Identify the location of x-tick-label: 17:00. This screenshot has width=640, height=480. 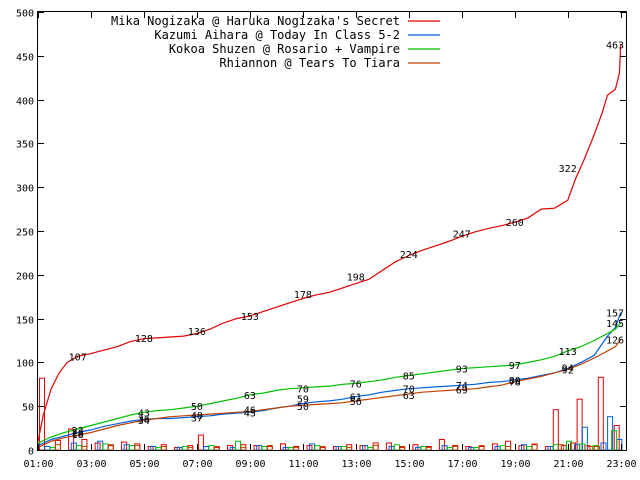
(462, 464).